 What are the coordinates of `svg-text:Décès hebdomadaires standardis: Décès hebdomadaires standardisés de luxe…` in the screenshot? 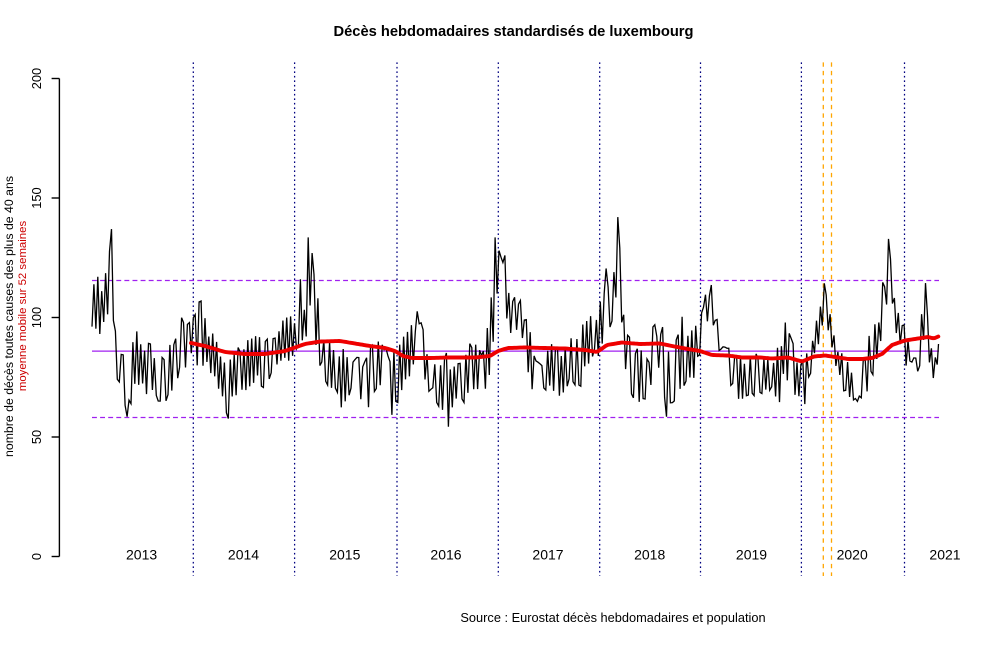 It's located at (514, 32).